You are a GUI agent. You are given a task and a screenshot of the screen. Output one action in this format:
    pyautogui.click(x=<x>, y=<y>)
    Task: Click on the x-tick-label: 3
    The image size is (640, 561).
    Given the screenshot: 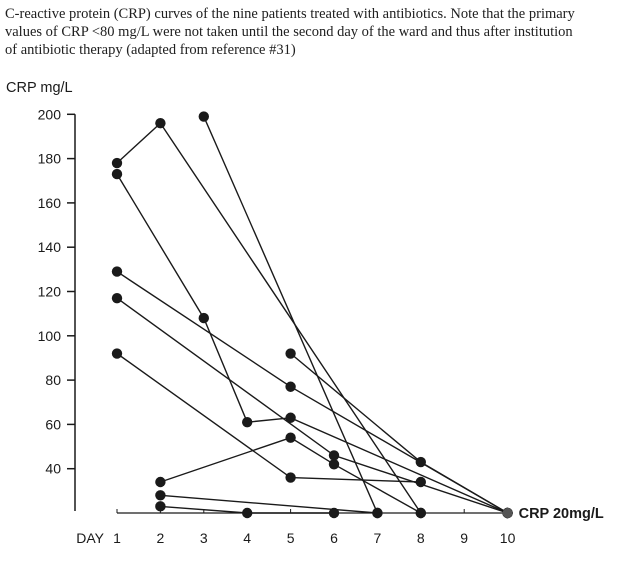 What is the action you would take?
    pyautogui.click(x=204, y=538)
    